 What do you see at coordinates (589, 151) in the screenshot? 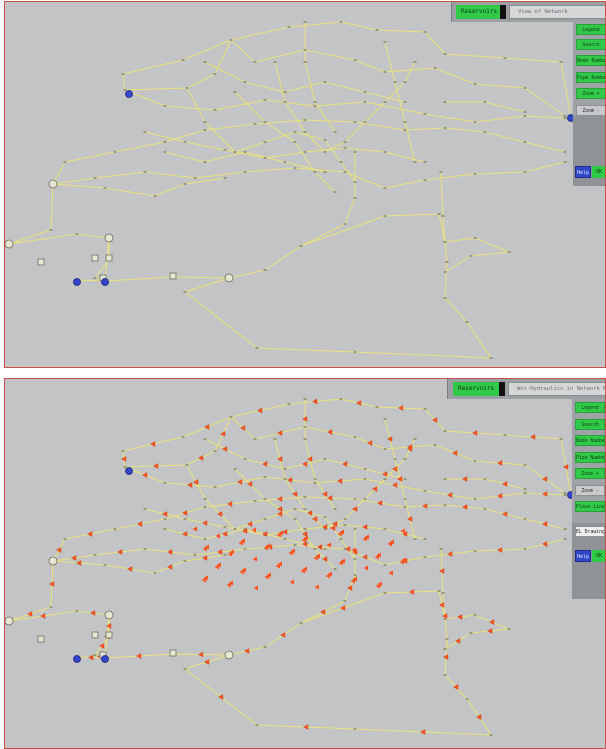
I see `sidebar-lower: Help OK` at bounding box center [589, 151].